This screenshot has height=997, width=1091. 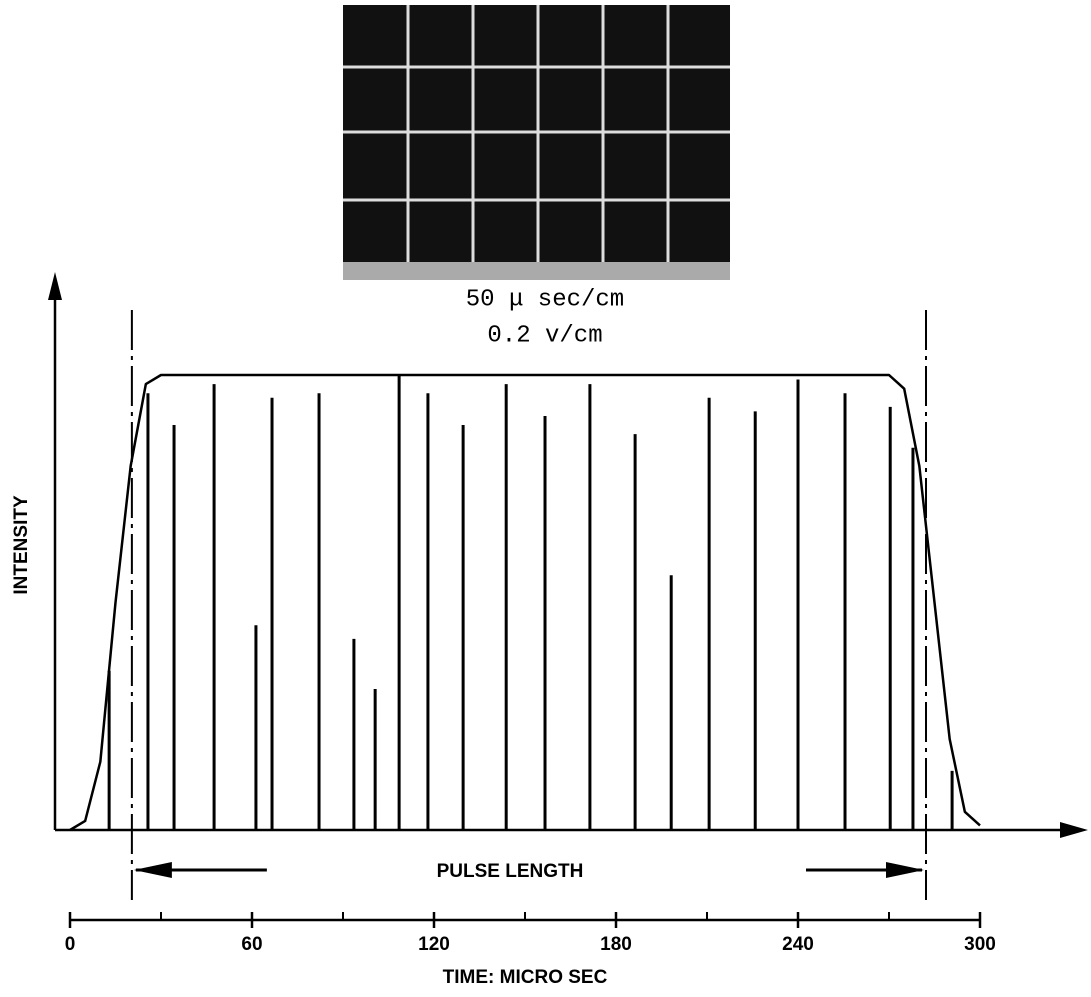 What do you see at coordinates (544, 335) in the screenshot?
I see `annotation: 0.2 v/cm` at bounding box center [544, 335].